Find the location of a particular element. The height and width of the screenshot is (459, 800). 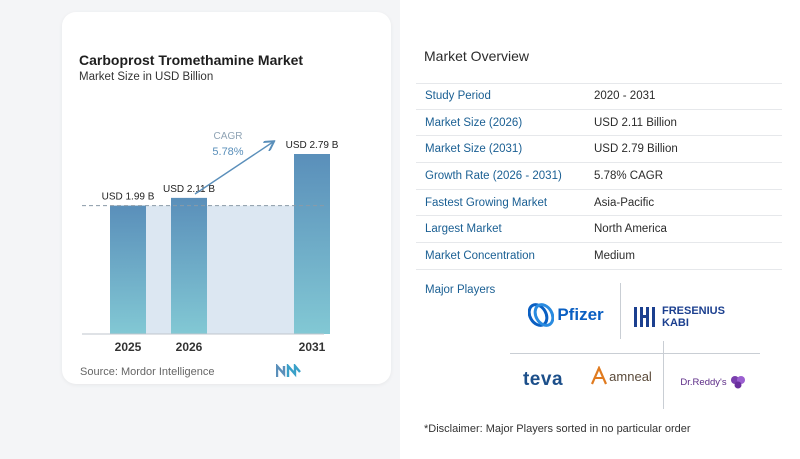

pfizer-wordmark: Pfizer is located at coordinates (580, 314).